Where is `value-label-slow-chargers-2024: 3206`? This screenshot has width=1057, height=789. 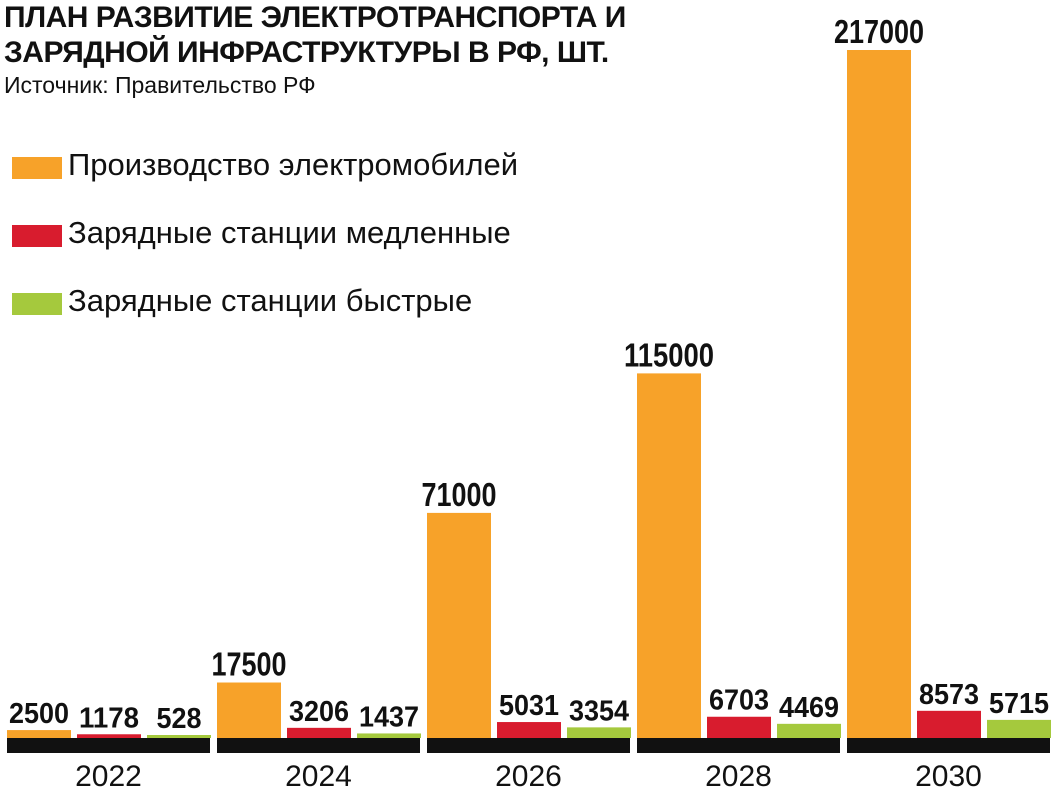
value-label-slow-chargers-2024: 3206 is located at coordinates (319, 712).